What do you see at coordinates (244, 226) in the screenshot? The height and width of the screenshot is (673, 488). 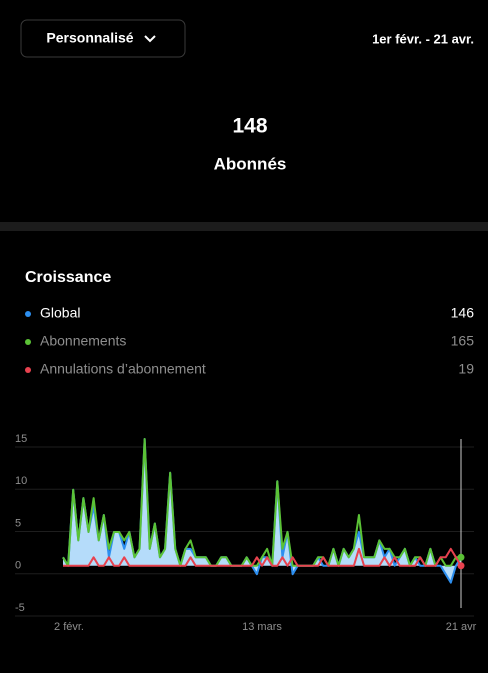 I see `separator` at bounding box center [244, 226].